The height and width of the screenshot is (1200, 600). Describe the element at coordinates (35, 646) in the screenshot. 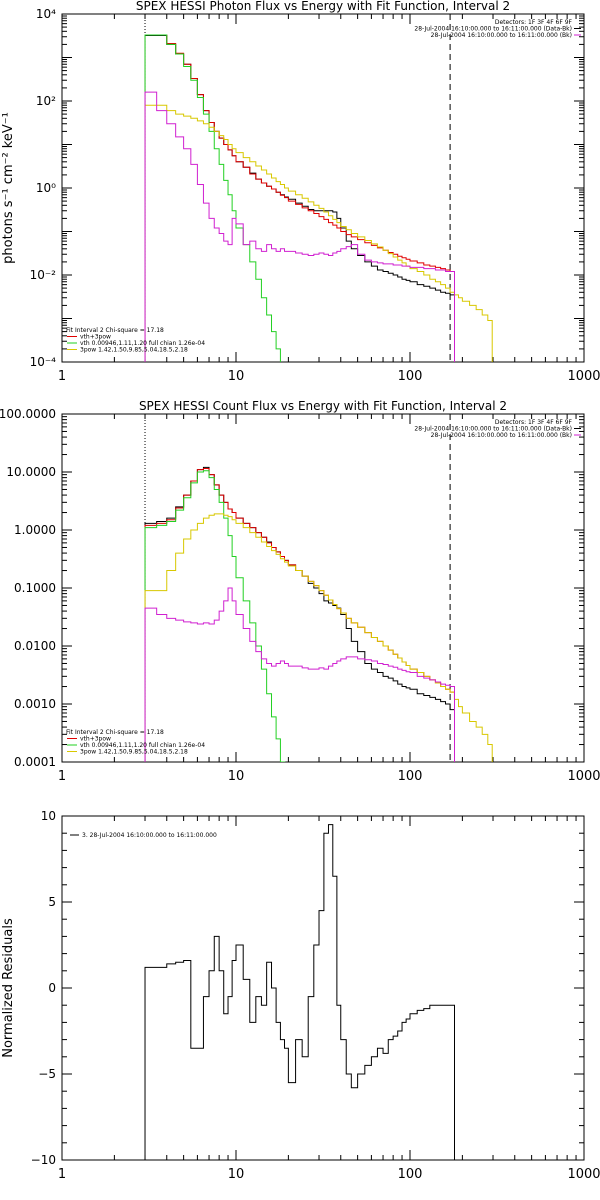

I see `y-tick-label: 0.0100` at that location.